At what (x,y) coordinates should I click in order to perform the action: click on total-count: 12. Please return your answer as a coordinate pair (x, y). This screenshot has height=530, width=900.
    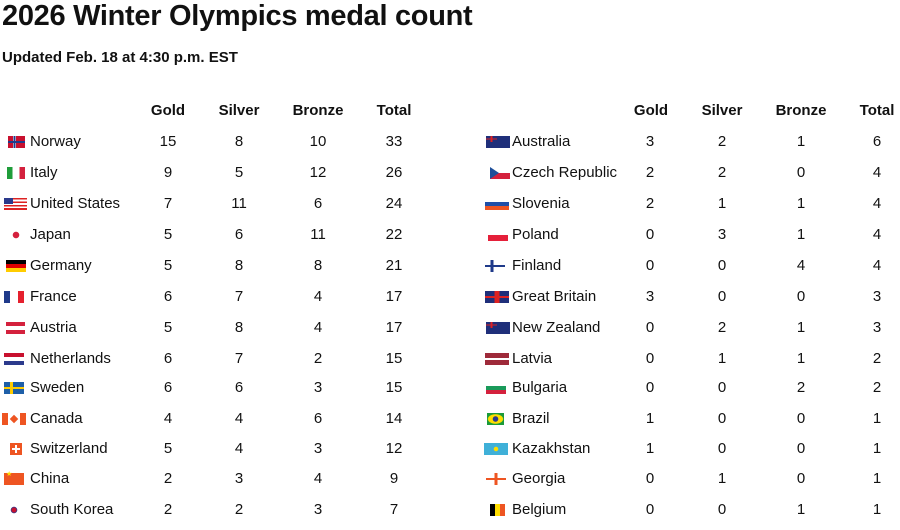
    Looking at the image, I should click on (394, 448).